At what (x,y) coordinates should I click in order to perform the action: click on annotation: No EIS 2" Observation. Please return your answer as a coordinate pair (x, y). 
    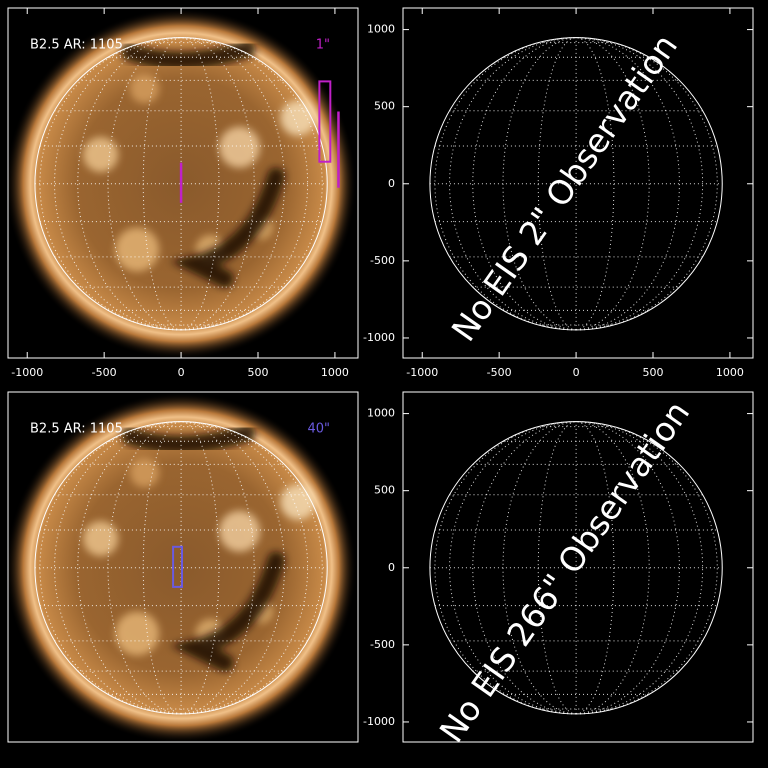
    Looking at the image, I should click on (564, 187).